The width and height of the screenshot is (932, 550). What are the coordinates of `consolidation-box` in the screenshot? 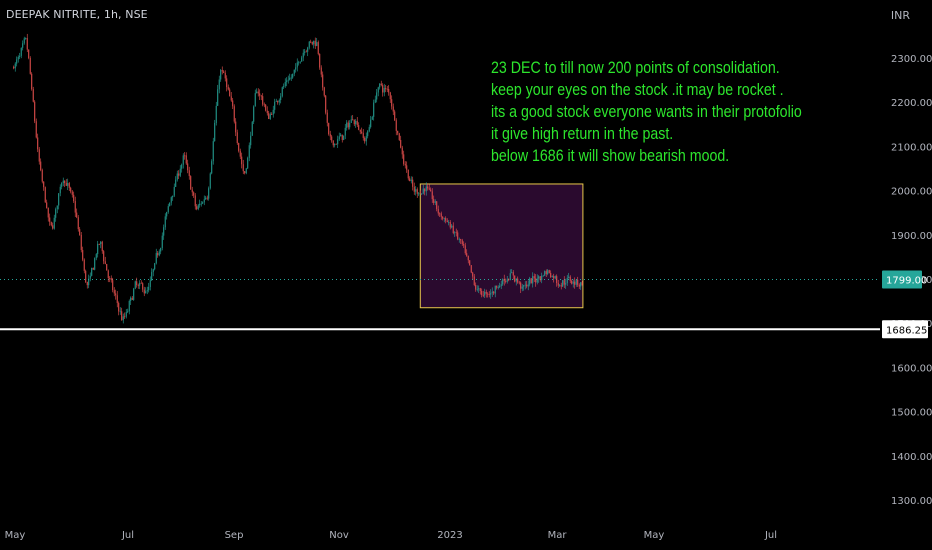 It's located at (501, 246).